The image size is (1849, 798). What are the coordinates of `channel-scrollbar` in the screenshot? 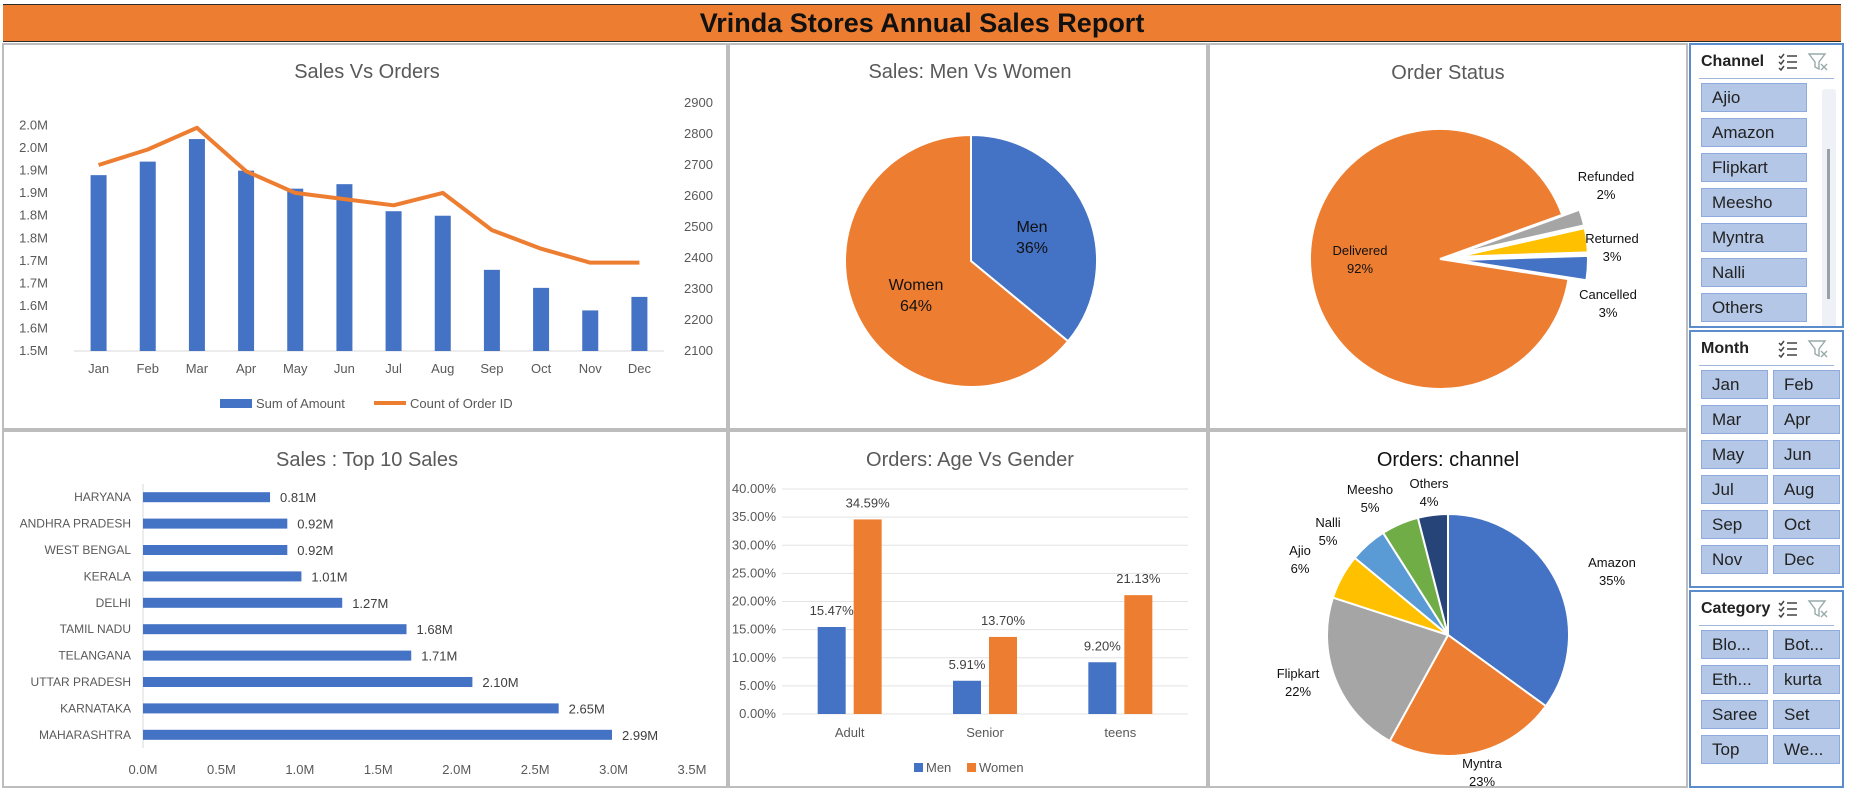 It's located at (1829, 207).